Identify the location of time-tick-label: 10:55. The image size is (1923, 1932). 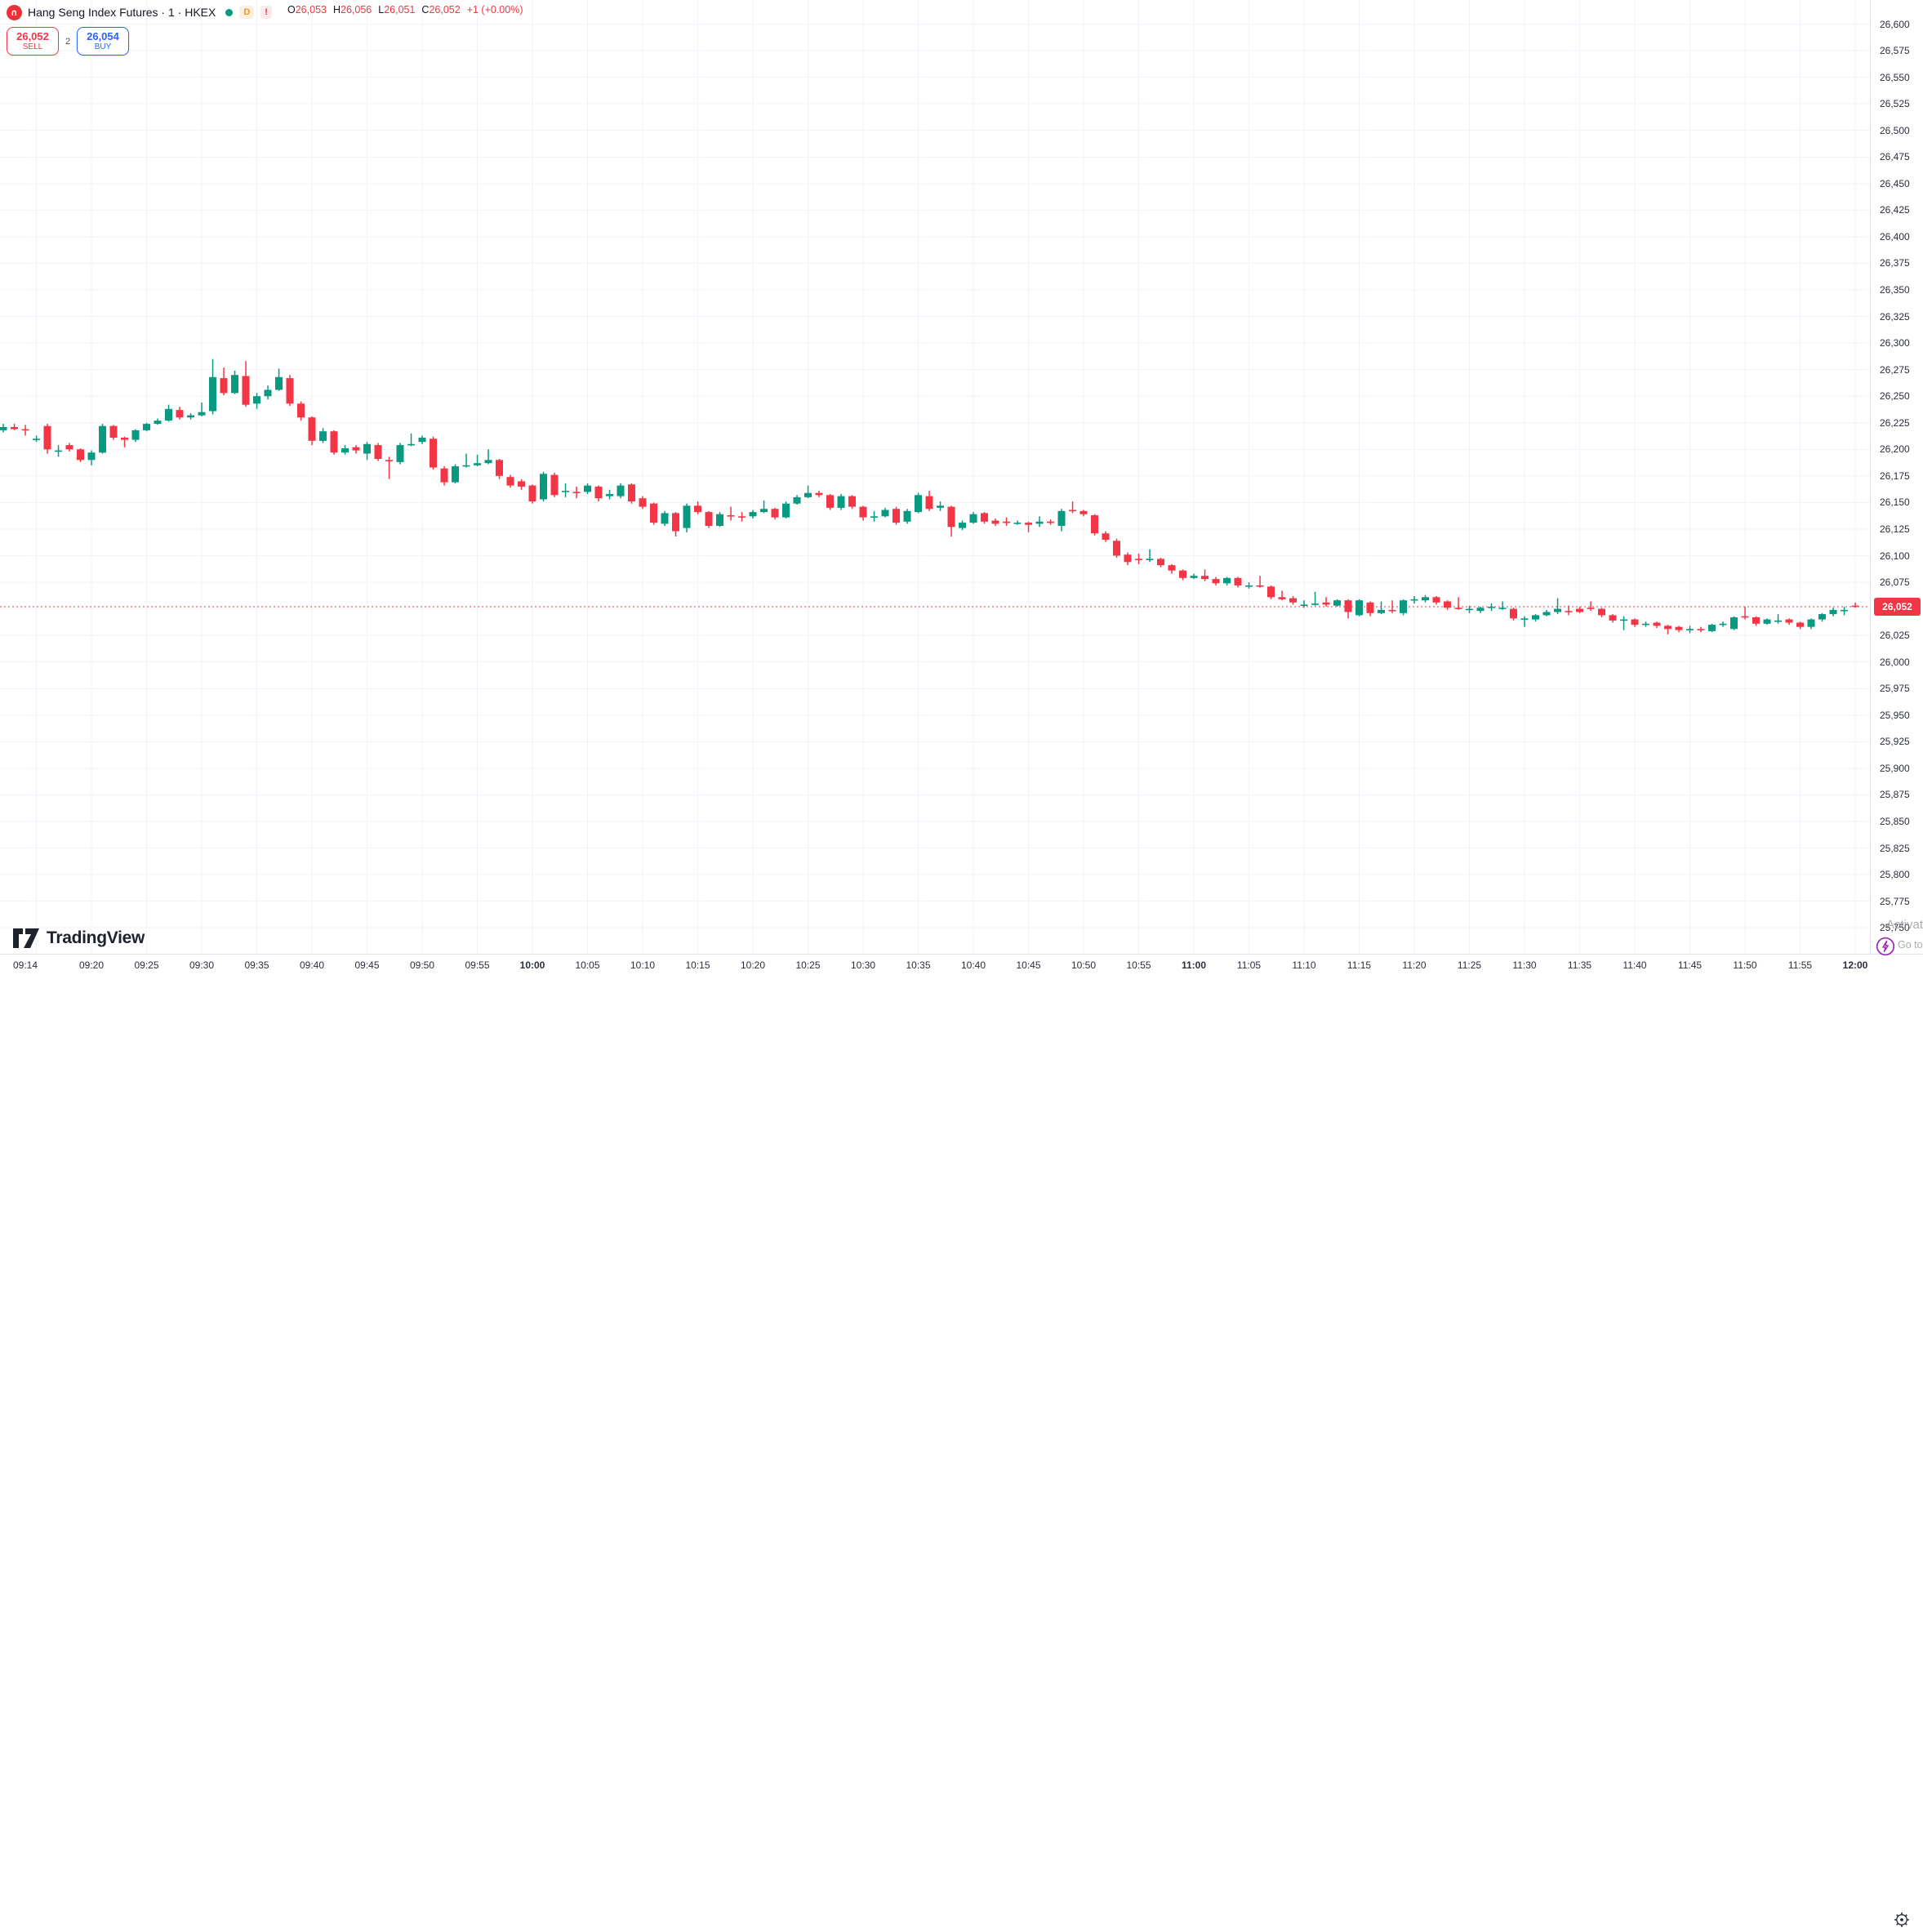
(1138, 965).